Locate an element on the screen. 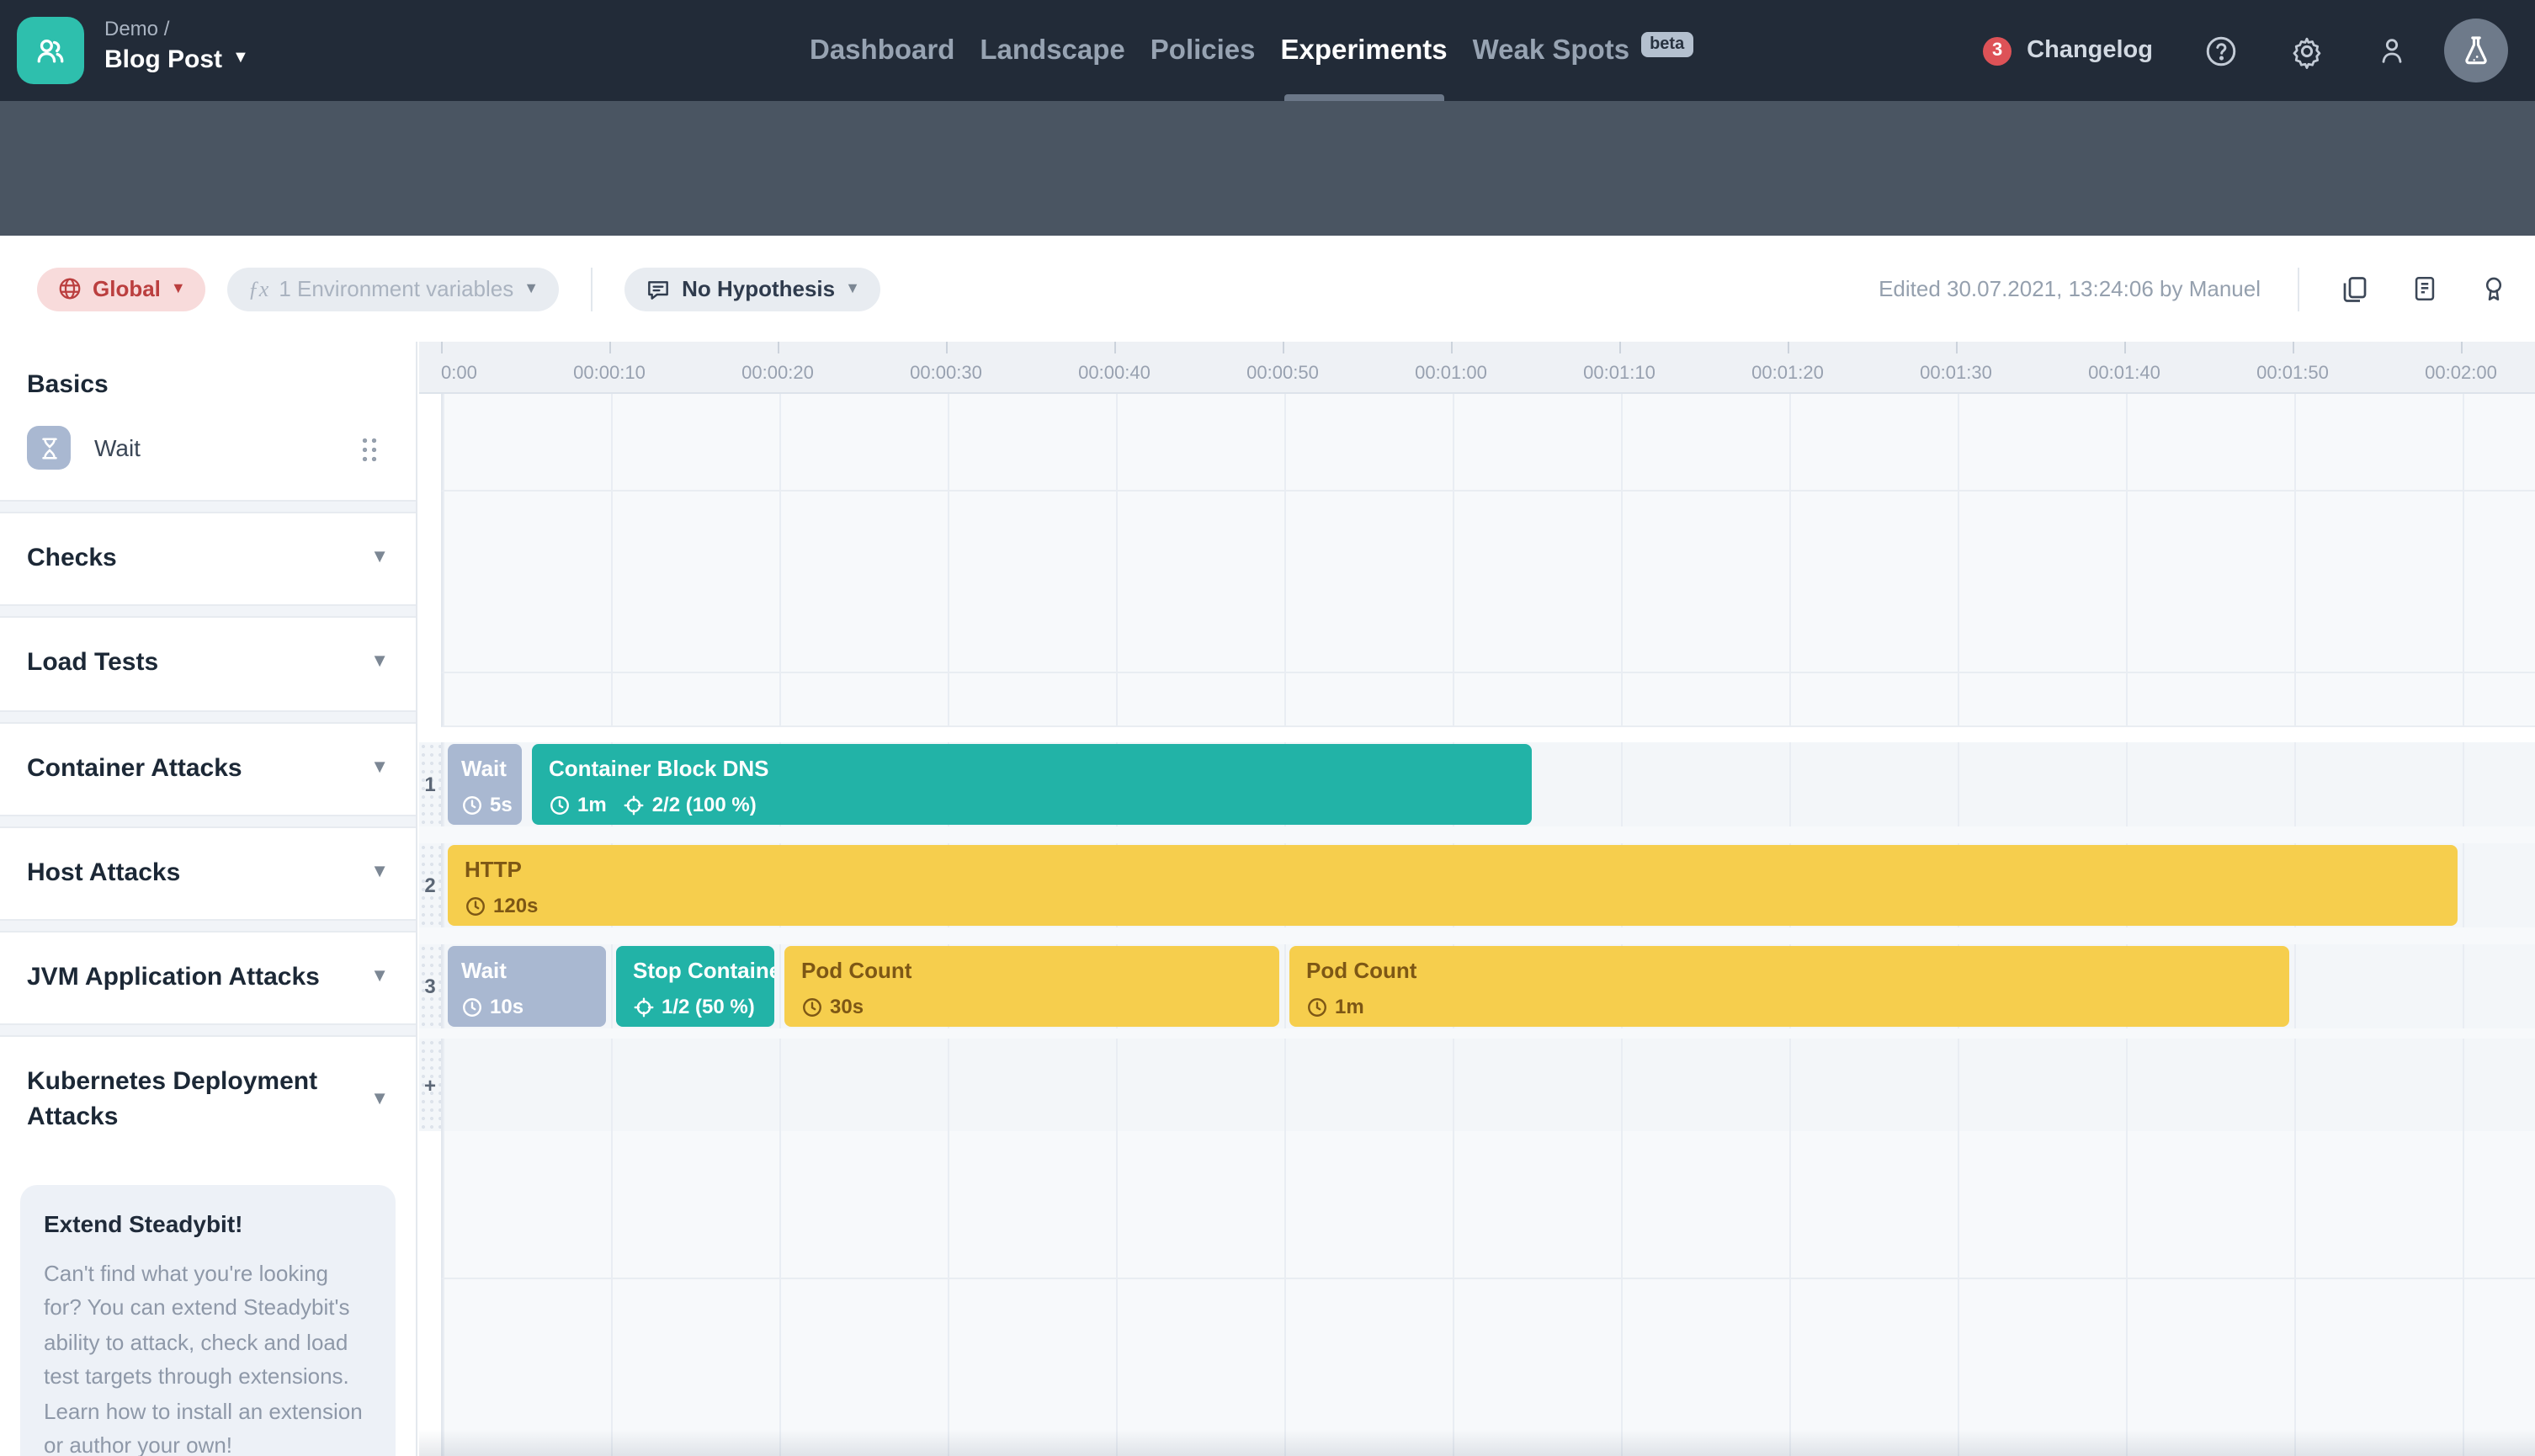  avatar is located at coordinates (2476, 50).